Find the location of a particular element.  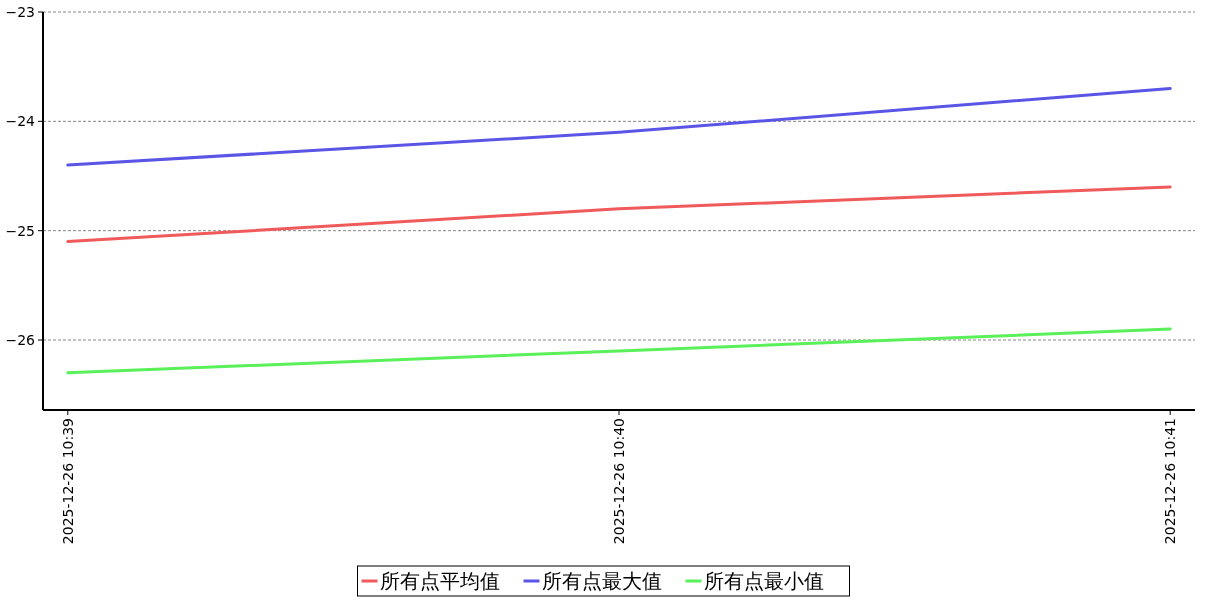

y-tick-label: −26 is located at coordinates (20, 339).